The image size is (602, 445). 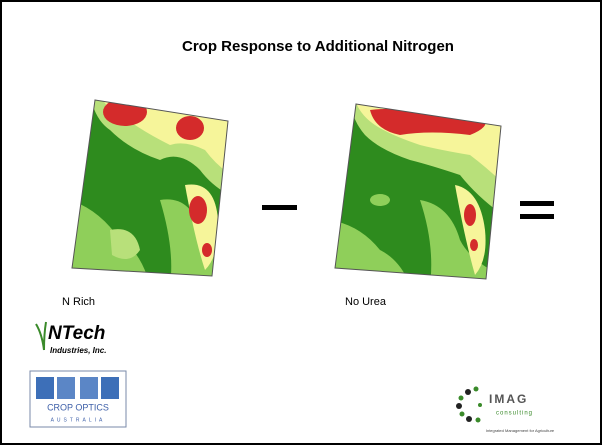 What do you see at coordinates (78, 407) in the screenshot?
I see `crop-optics-name: CROP OPTICS` at bounding box center [78, 407].